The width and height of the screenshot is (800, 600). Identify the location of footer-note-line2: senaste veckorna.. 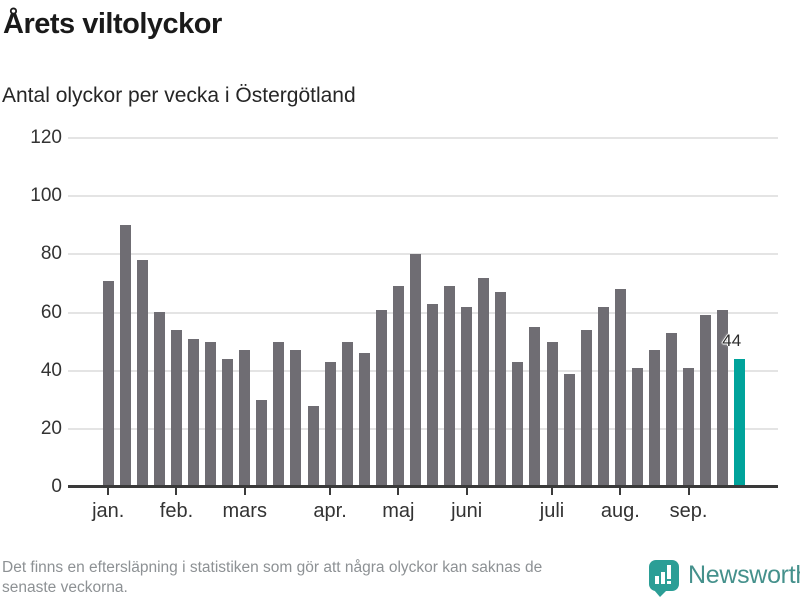
(65, 587).